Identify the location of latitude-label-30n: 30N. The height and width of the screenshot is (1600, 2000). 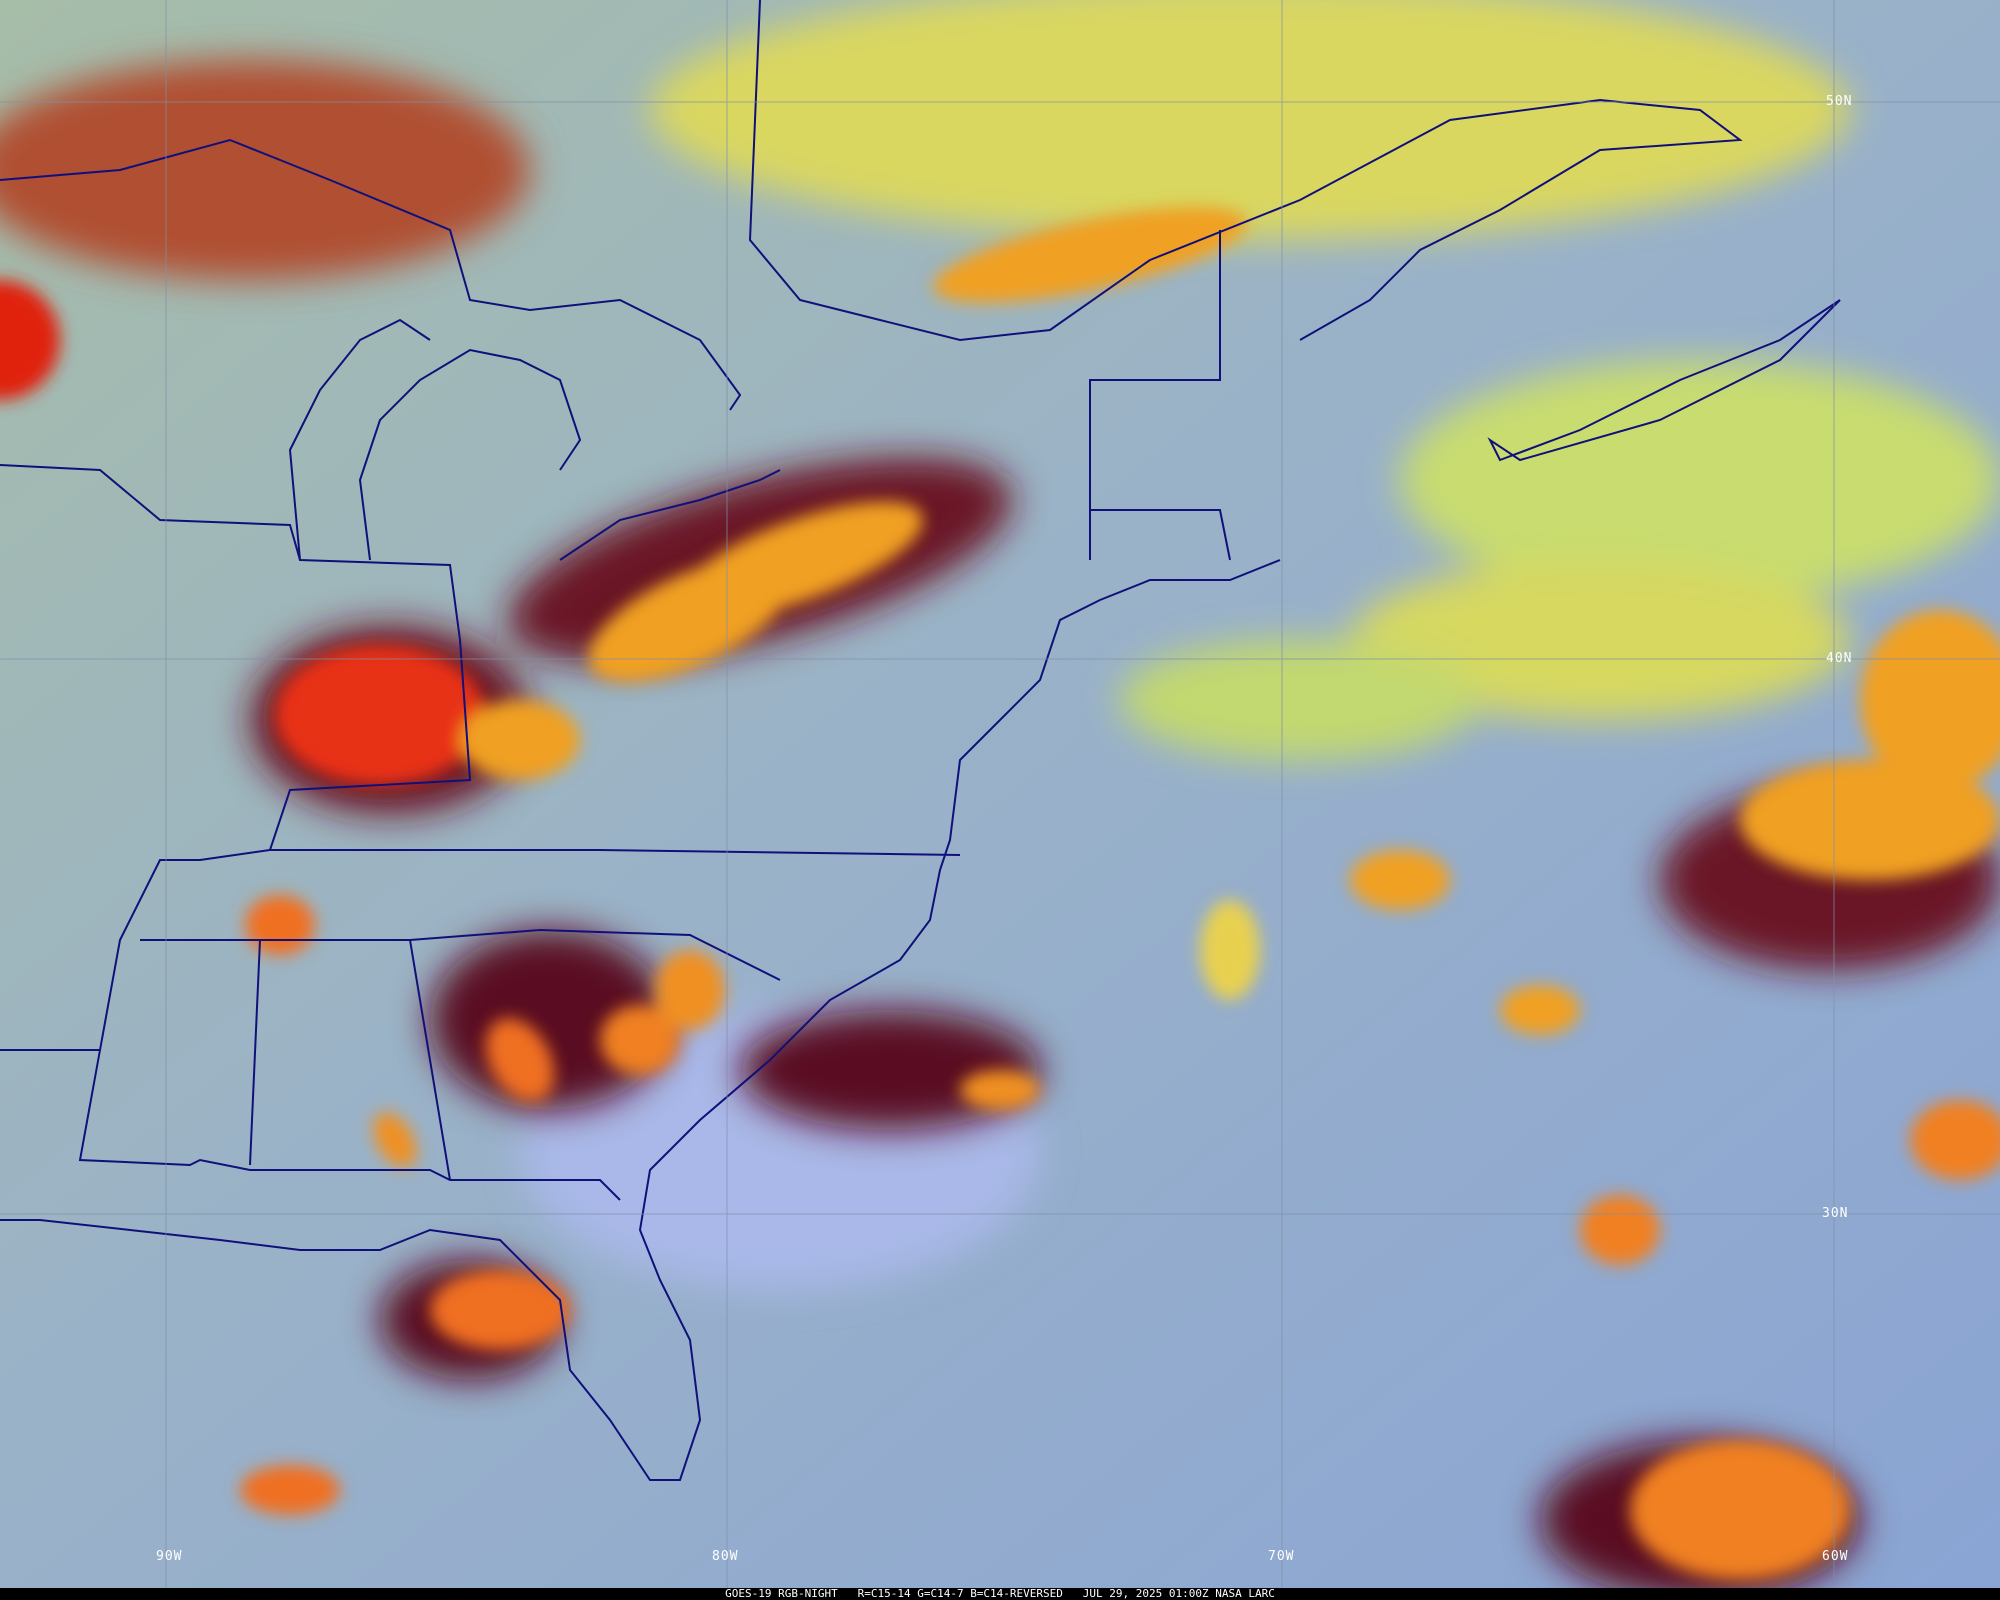
(1835, 1213).